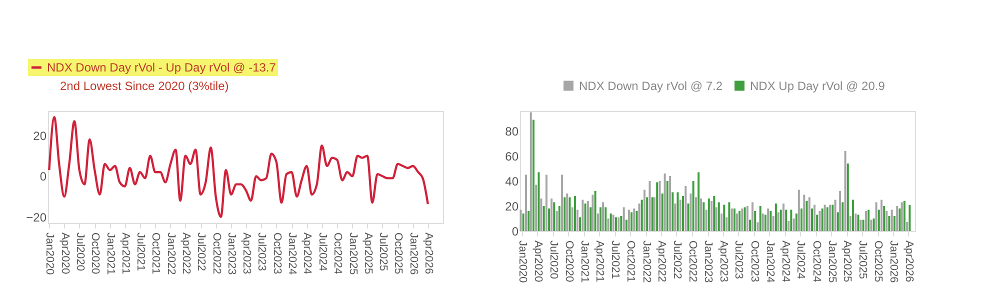  What do you see at coordinates (110, 253) in the screenshot?
I see `x-tick-label: Jan2021` at bounding box center [110, 253].